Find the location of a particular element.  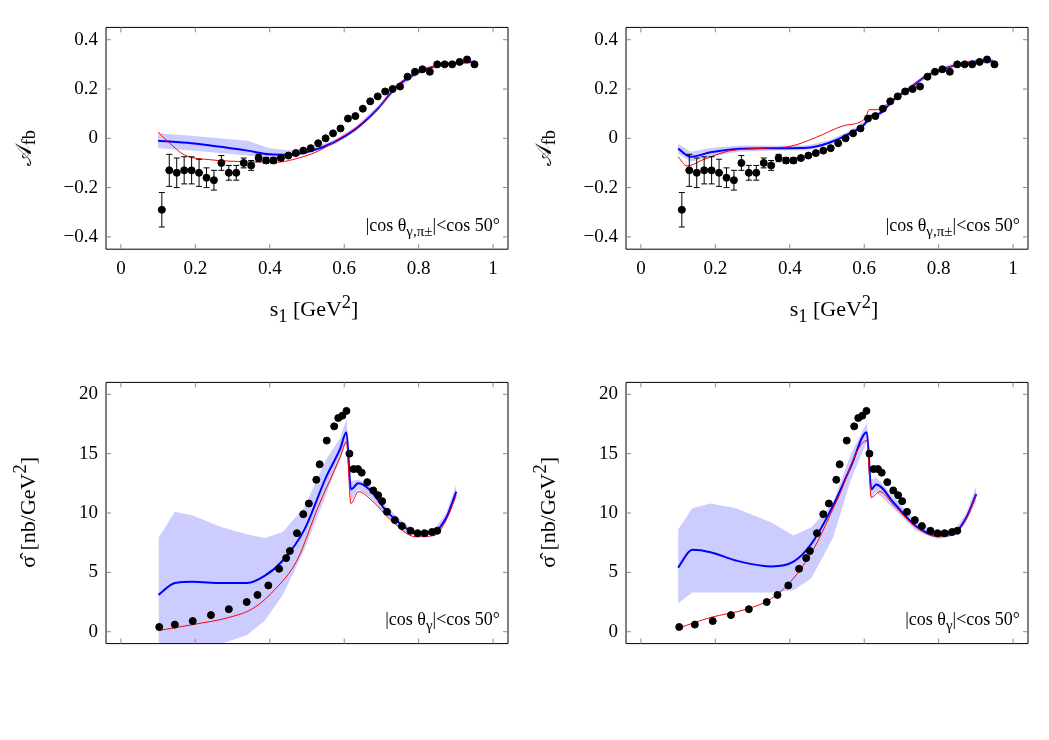

x-tick-label: 0.4 is located at coordinates (270, 267).